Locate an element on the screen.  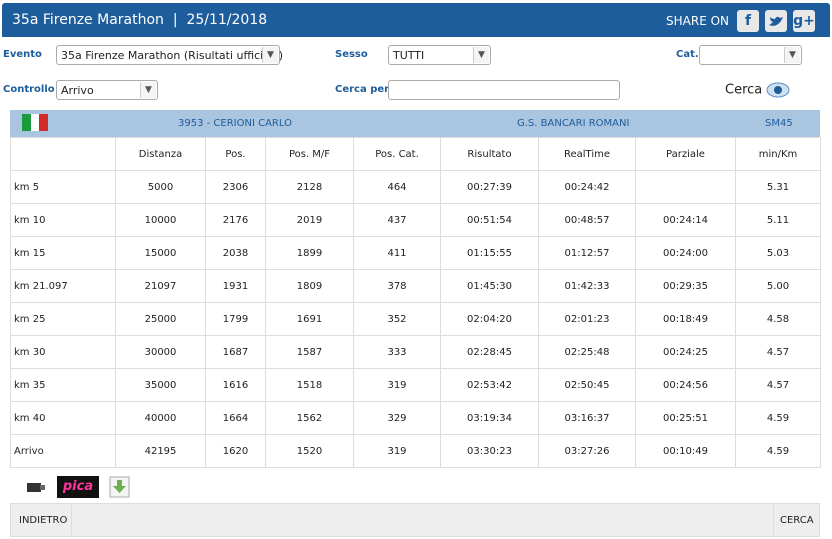
split-cell: 02:01:23 is located at coordinates (587, 319).